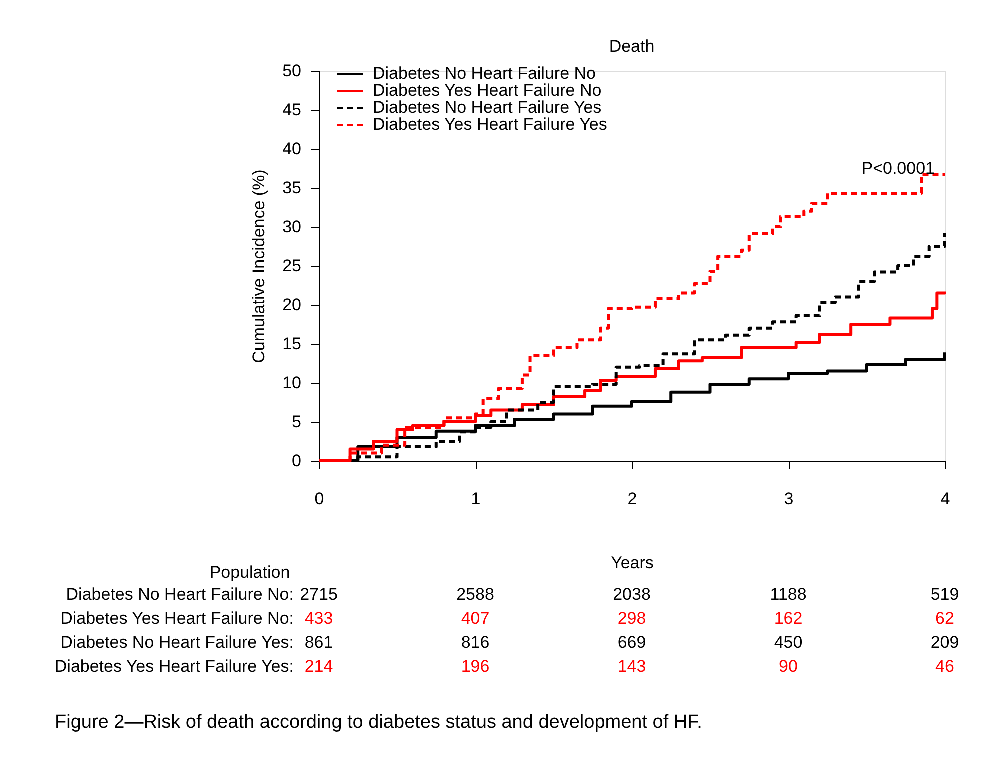 The height and width of the screenshot is (760, 992). I want to click on text: 407, so click(475, 618).